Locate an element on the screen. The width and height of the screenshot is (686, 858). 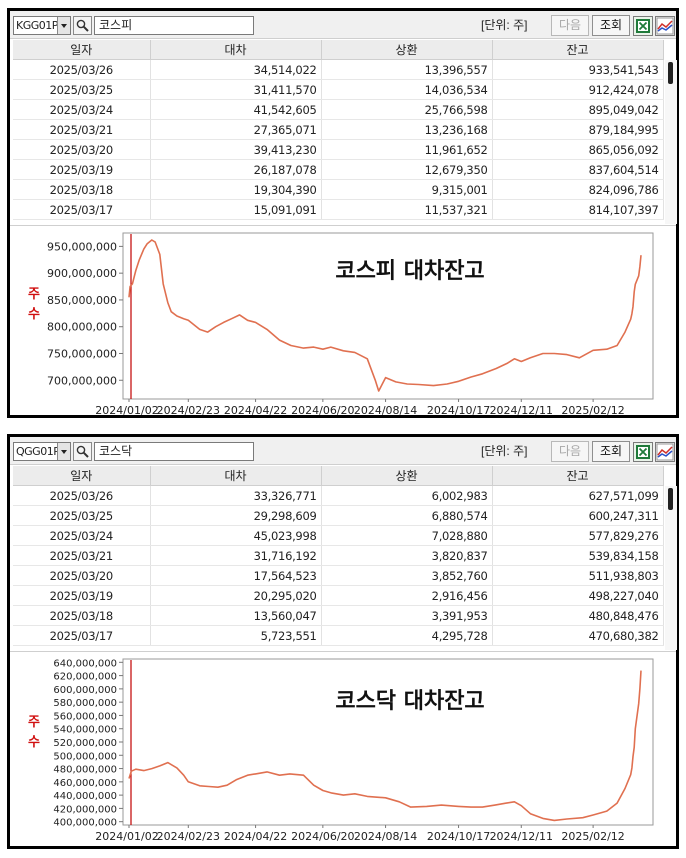
table-row: 2025/03/20 17,564,523 3,852,760 511,938,803 is located at coordinates (338, 575).